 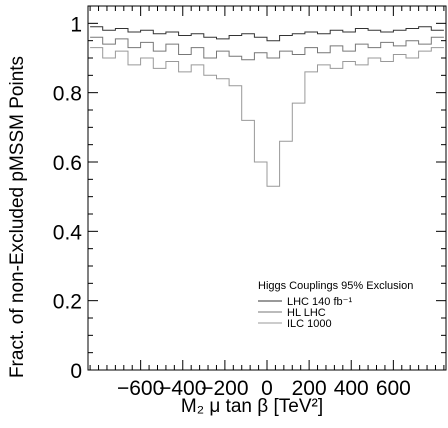 What do you see at coordinates (267, 388) in the screenshot?
I see `x-tick-label: 0` at bounding box center [267, 388].